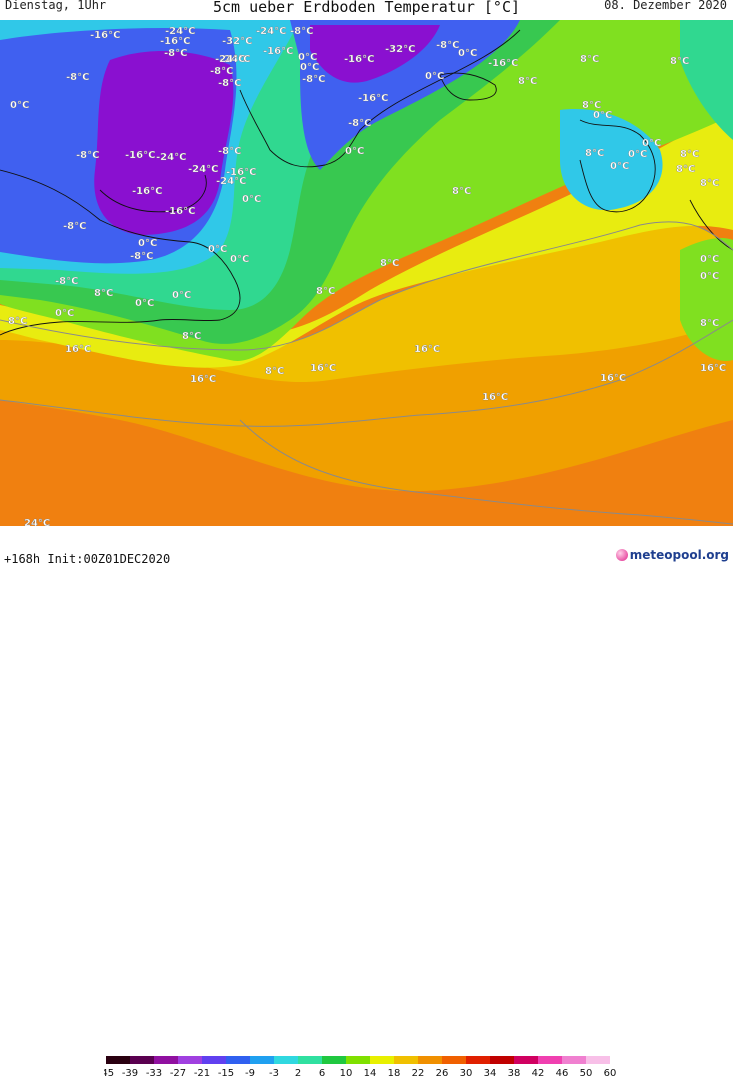 Image resolution: width=733 pixels, height=1078 pixels. I want to click on scale-tick-label: -33, so click(154, 1073).